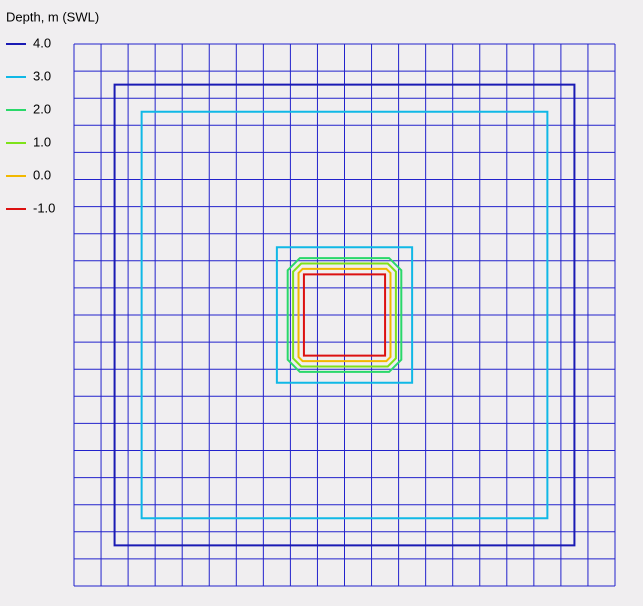  What do you see at coordinates (42, 141) in the screenshot?
I see `legend-label: 1.0` at bounding box center [42, 141].